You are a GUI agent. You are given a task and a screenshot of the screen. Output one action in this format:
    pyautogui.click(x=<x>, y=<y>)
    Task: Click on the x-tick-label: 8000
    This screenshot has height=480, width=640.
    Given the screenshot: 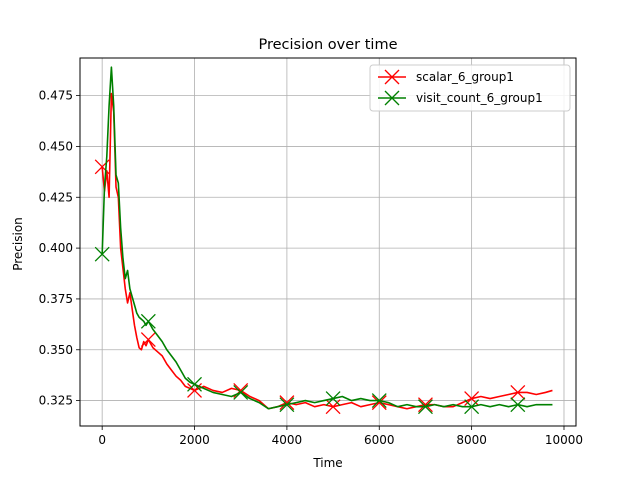 What is the action you would take?
    pyautogui.click(x=471, y=440)
    